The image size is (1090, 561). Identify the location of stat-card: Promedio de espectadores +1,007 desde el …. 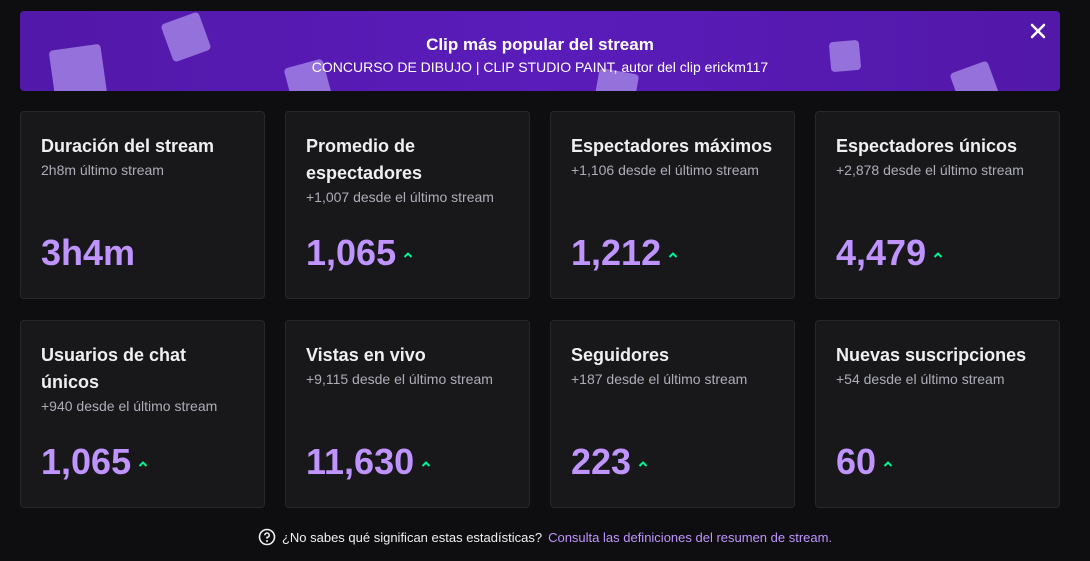
(407, 205).